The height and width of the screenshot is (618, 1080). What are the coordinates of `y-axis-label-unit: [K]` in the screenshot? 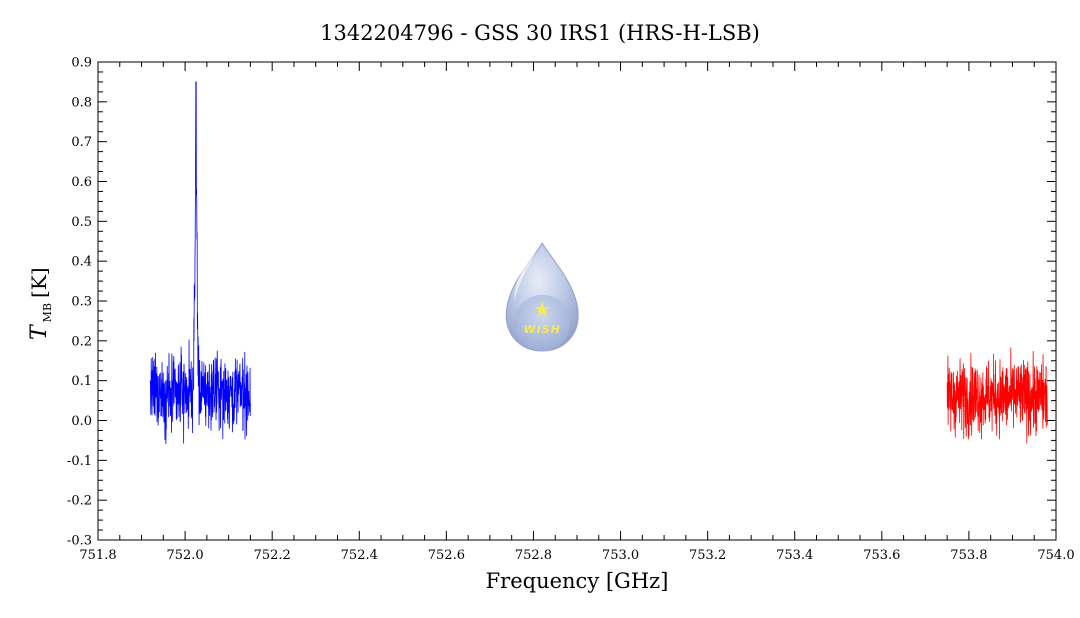 It's located at (39, 282).